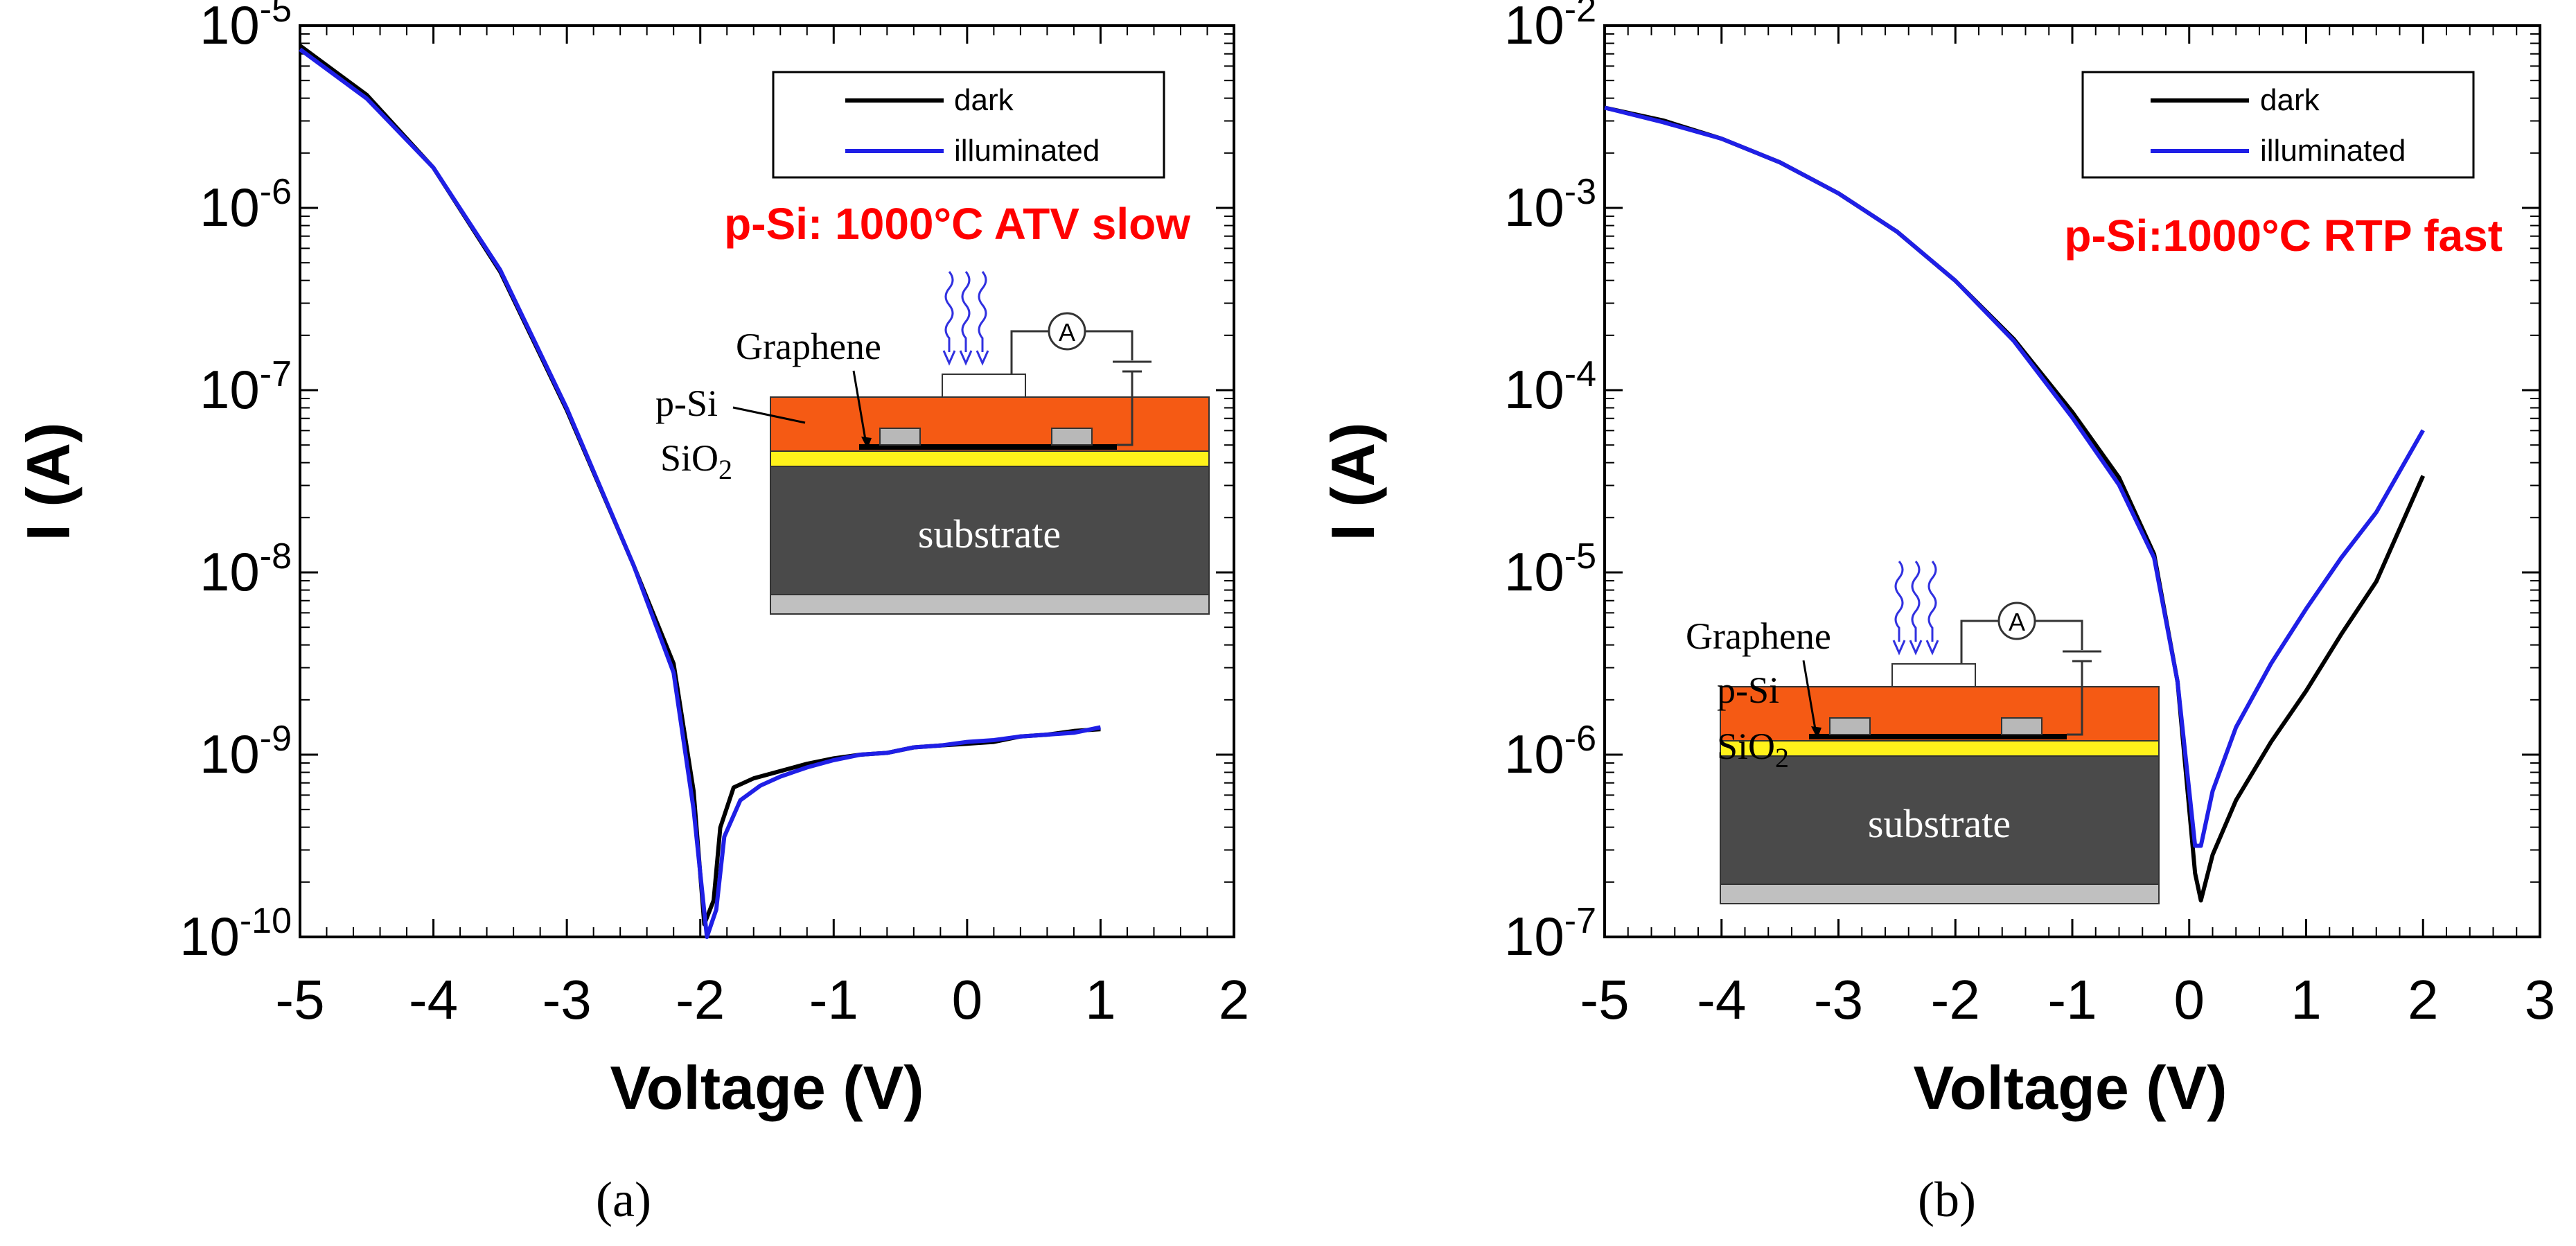 The image size is (2576, 1246). What do you see at coordinates (1940, 894) in the screenshot?
I see `panel-b-inset-base` at bounding box center [1940, 894].